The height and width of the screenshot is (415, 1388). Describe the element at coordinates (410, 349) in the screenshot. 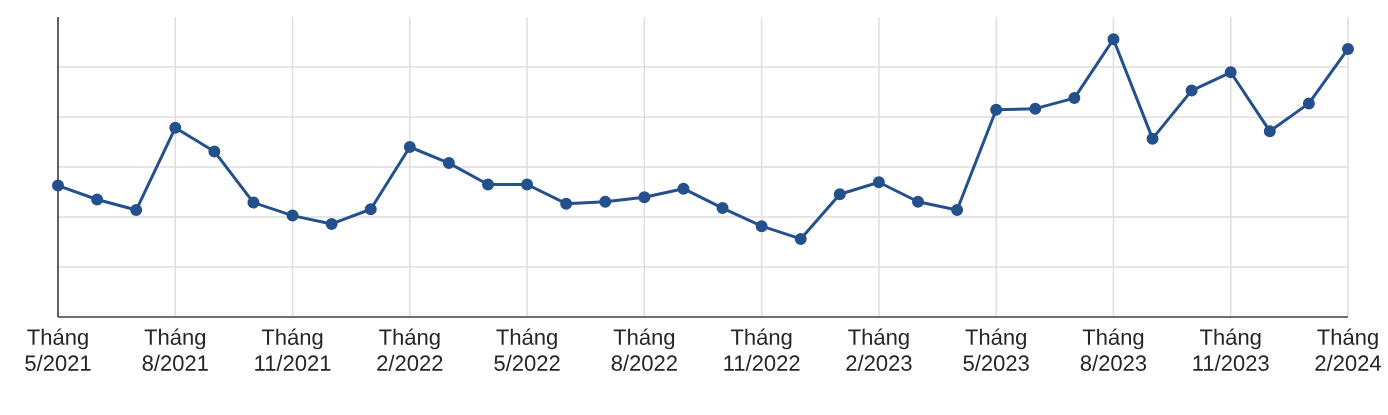

I see `x-tick-label: Tháng 2/2022` at that location.